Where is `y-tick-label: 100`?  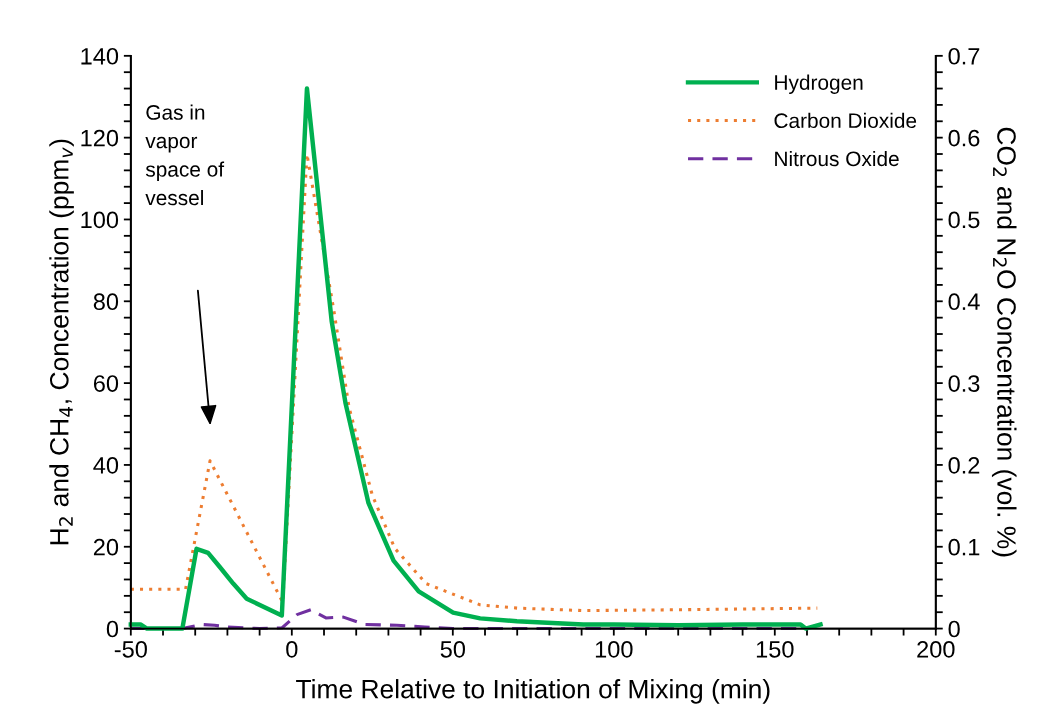 y-tick-label: 100 is located at coordinates (100, 220).